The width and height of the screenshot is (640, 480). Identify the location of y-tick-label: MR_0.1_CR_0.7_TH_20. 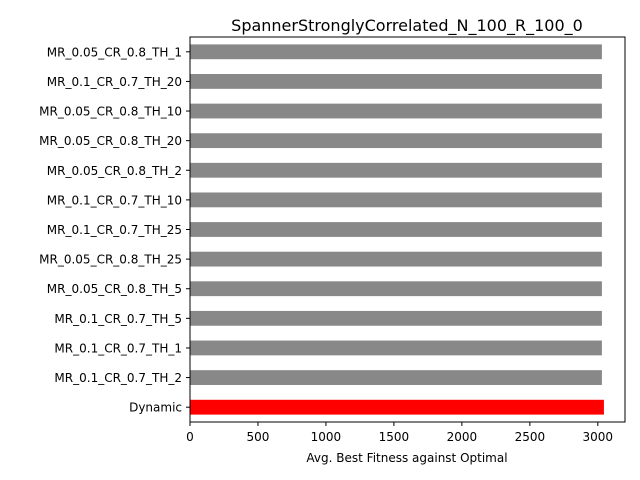
(114, 82).